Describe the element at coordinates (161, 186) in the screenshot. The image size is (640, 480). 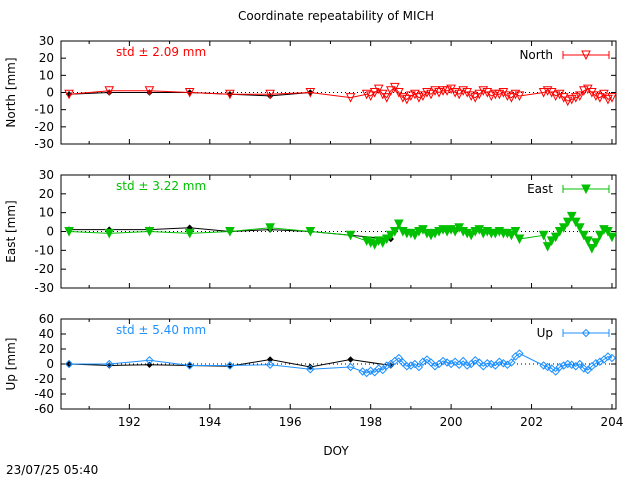
I see `std-annotation: std ± 3.22 mm` at that location.